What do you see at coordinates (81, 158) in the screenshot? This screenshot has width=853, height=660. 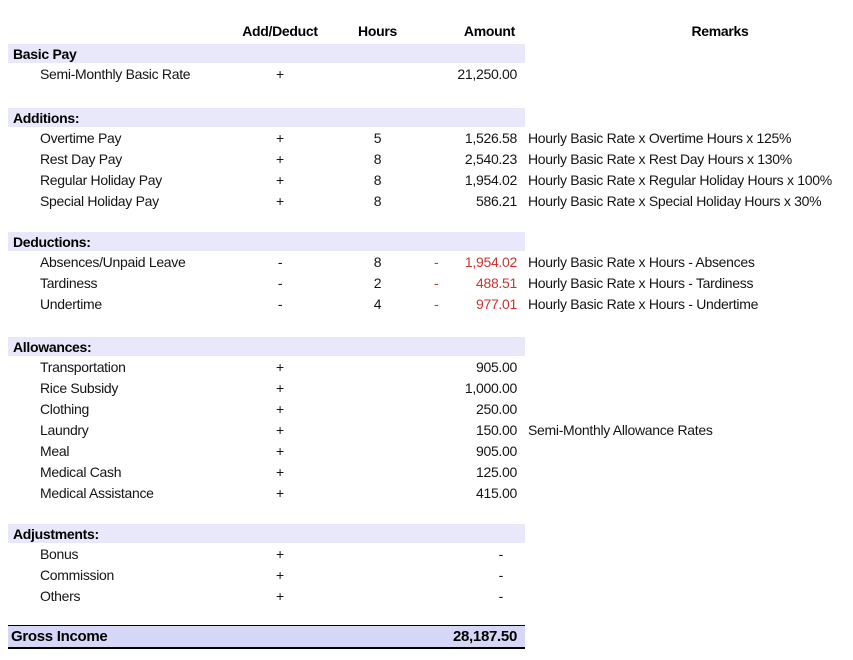 I see `cell-item-label: Rest Day Pay` at bounding box center [81, 158].